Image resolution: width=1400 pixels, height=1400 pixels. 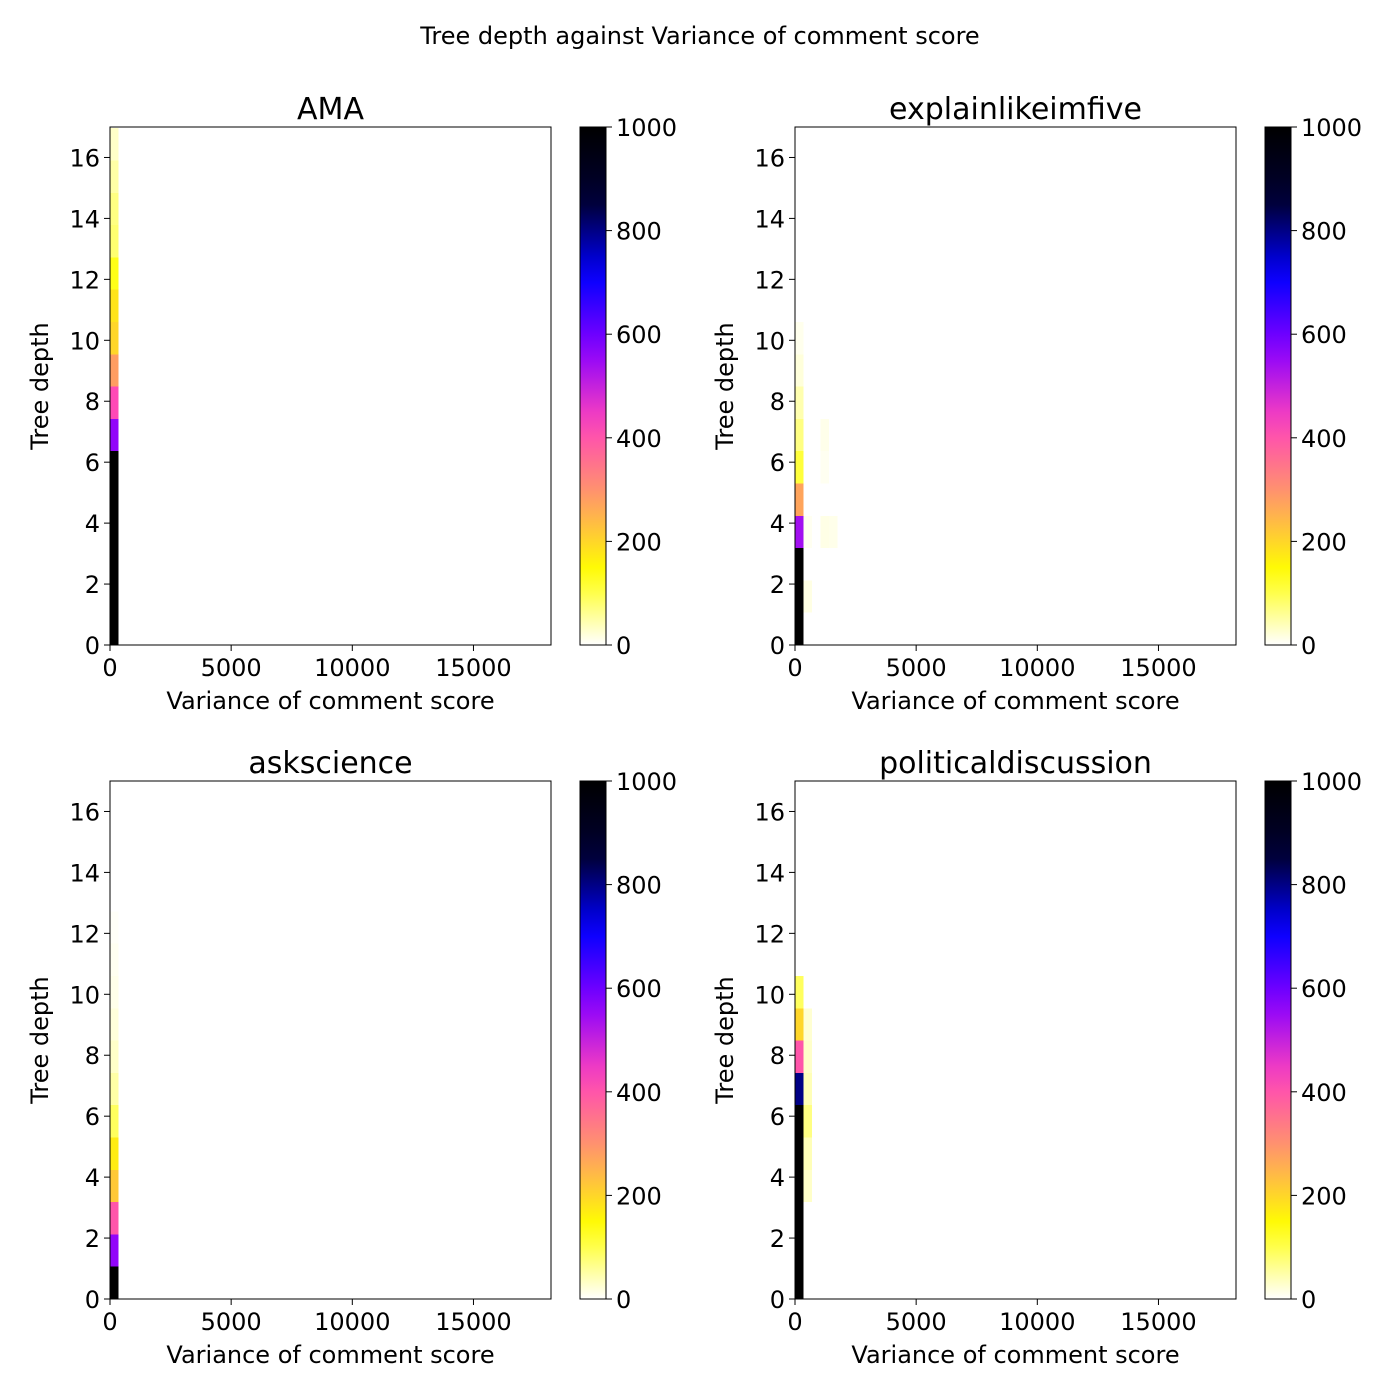 I want to click on x-axis-label: Variance of comment score, so click(x=330, y=701).